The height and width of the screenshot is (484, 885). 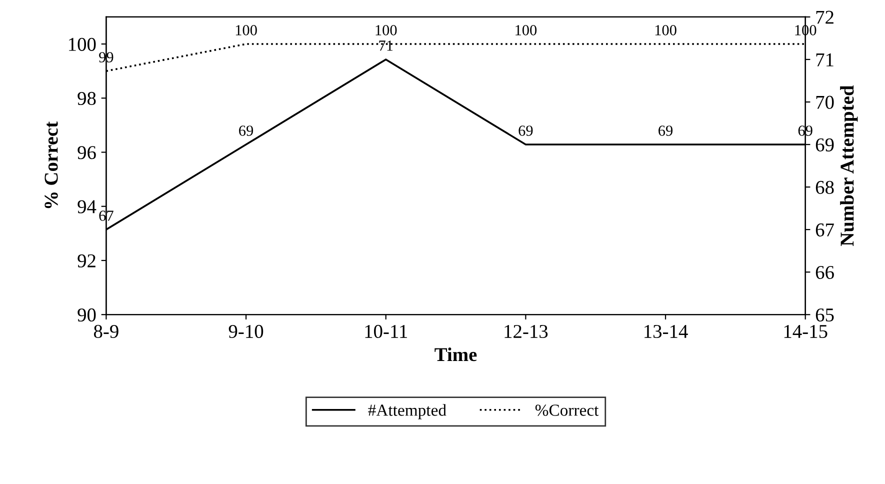 I want to click on y2-tick-label: 65, so click(x=825, y=315).